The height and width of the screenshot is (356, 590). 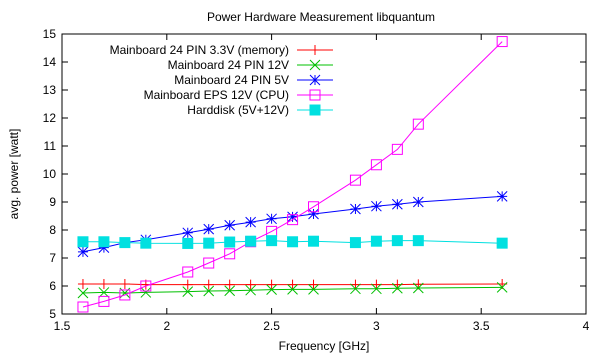 I want to click on legend-label: Mainboard 24 PIN 5V, so click(x=231, y=80).